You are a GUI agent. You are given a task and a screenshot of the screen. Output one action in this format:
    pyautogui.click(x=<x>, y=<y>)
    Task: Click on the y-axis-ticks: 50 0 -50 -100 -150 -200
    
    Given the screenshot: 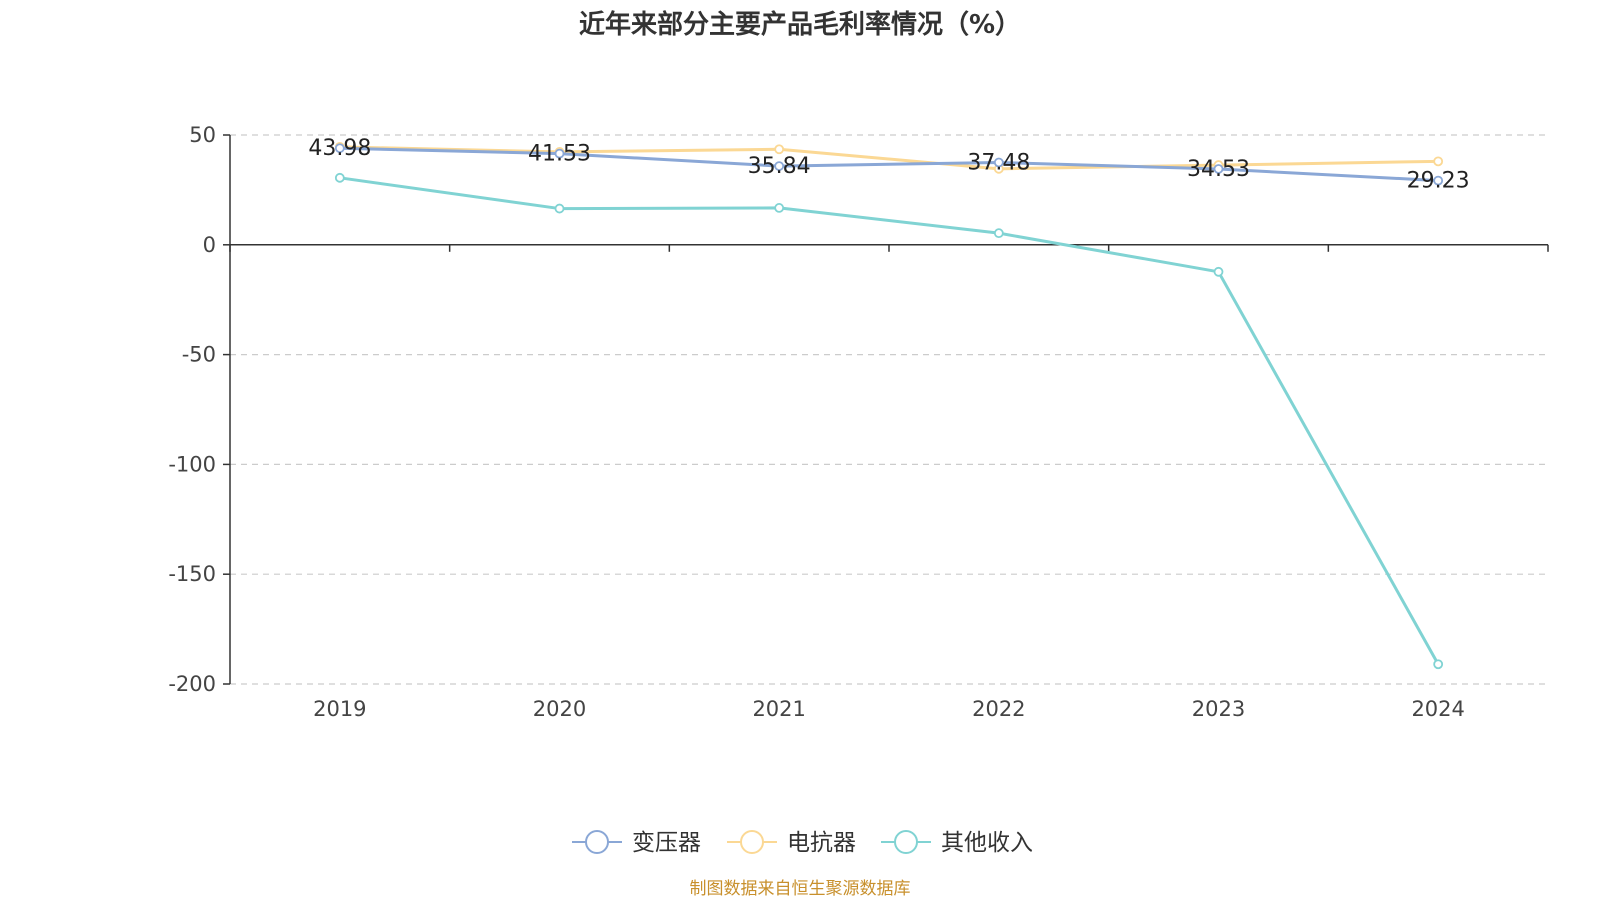 What is the action you would take?
    pyautogui.click(x=199, y=409)
    